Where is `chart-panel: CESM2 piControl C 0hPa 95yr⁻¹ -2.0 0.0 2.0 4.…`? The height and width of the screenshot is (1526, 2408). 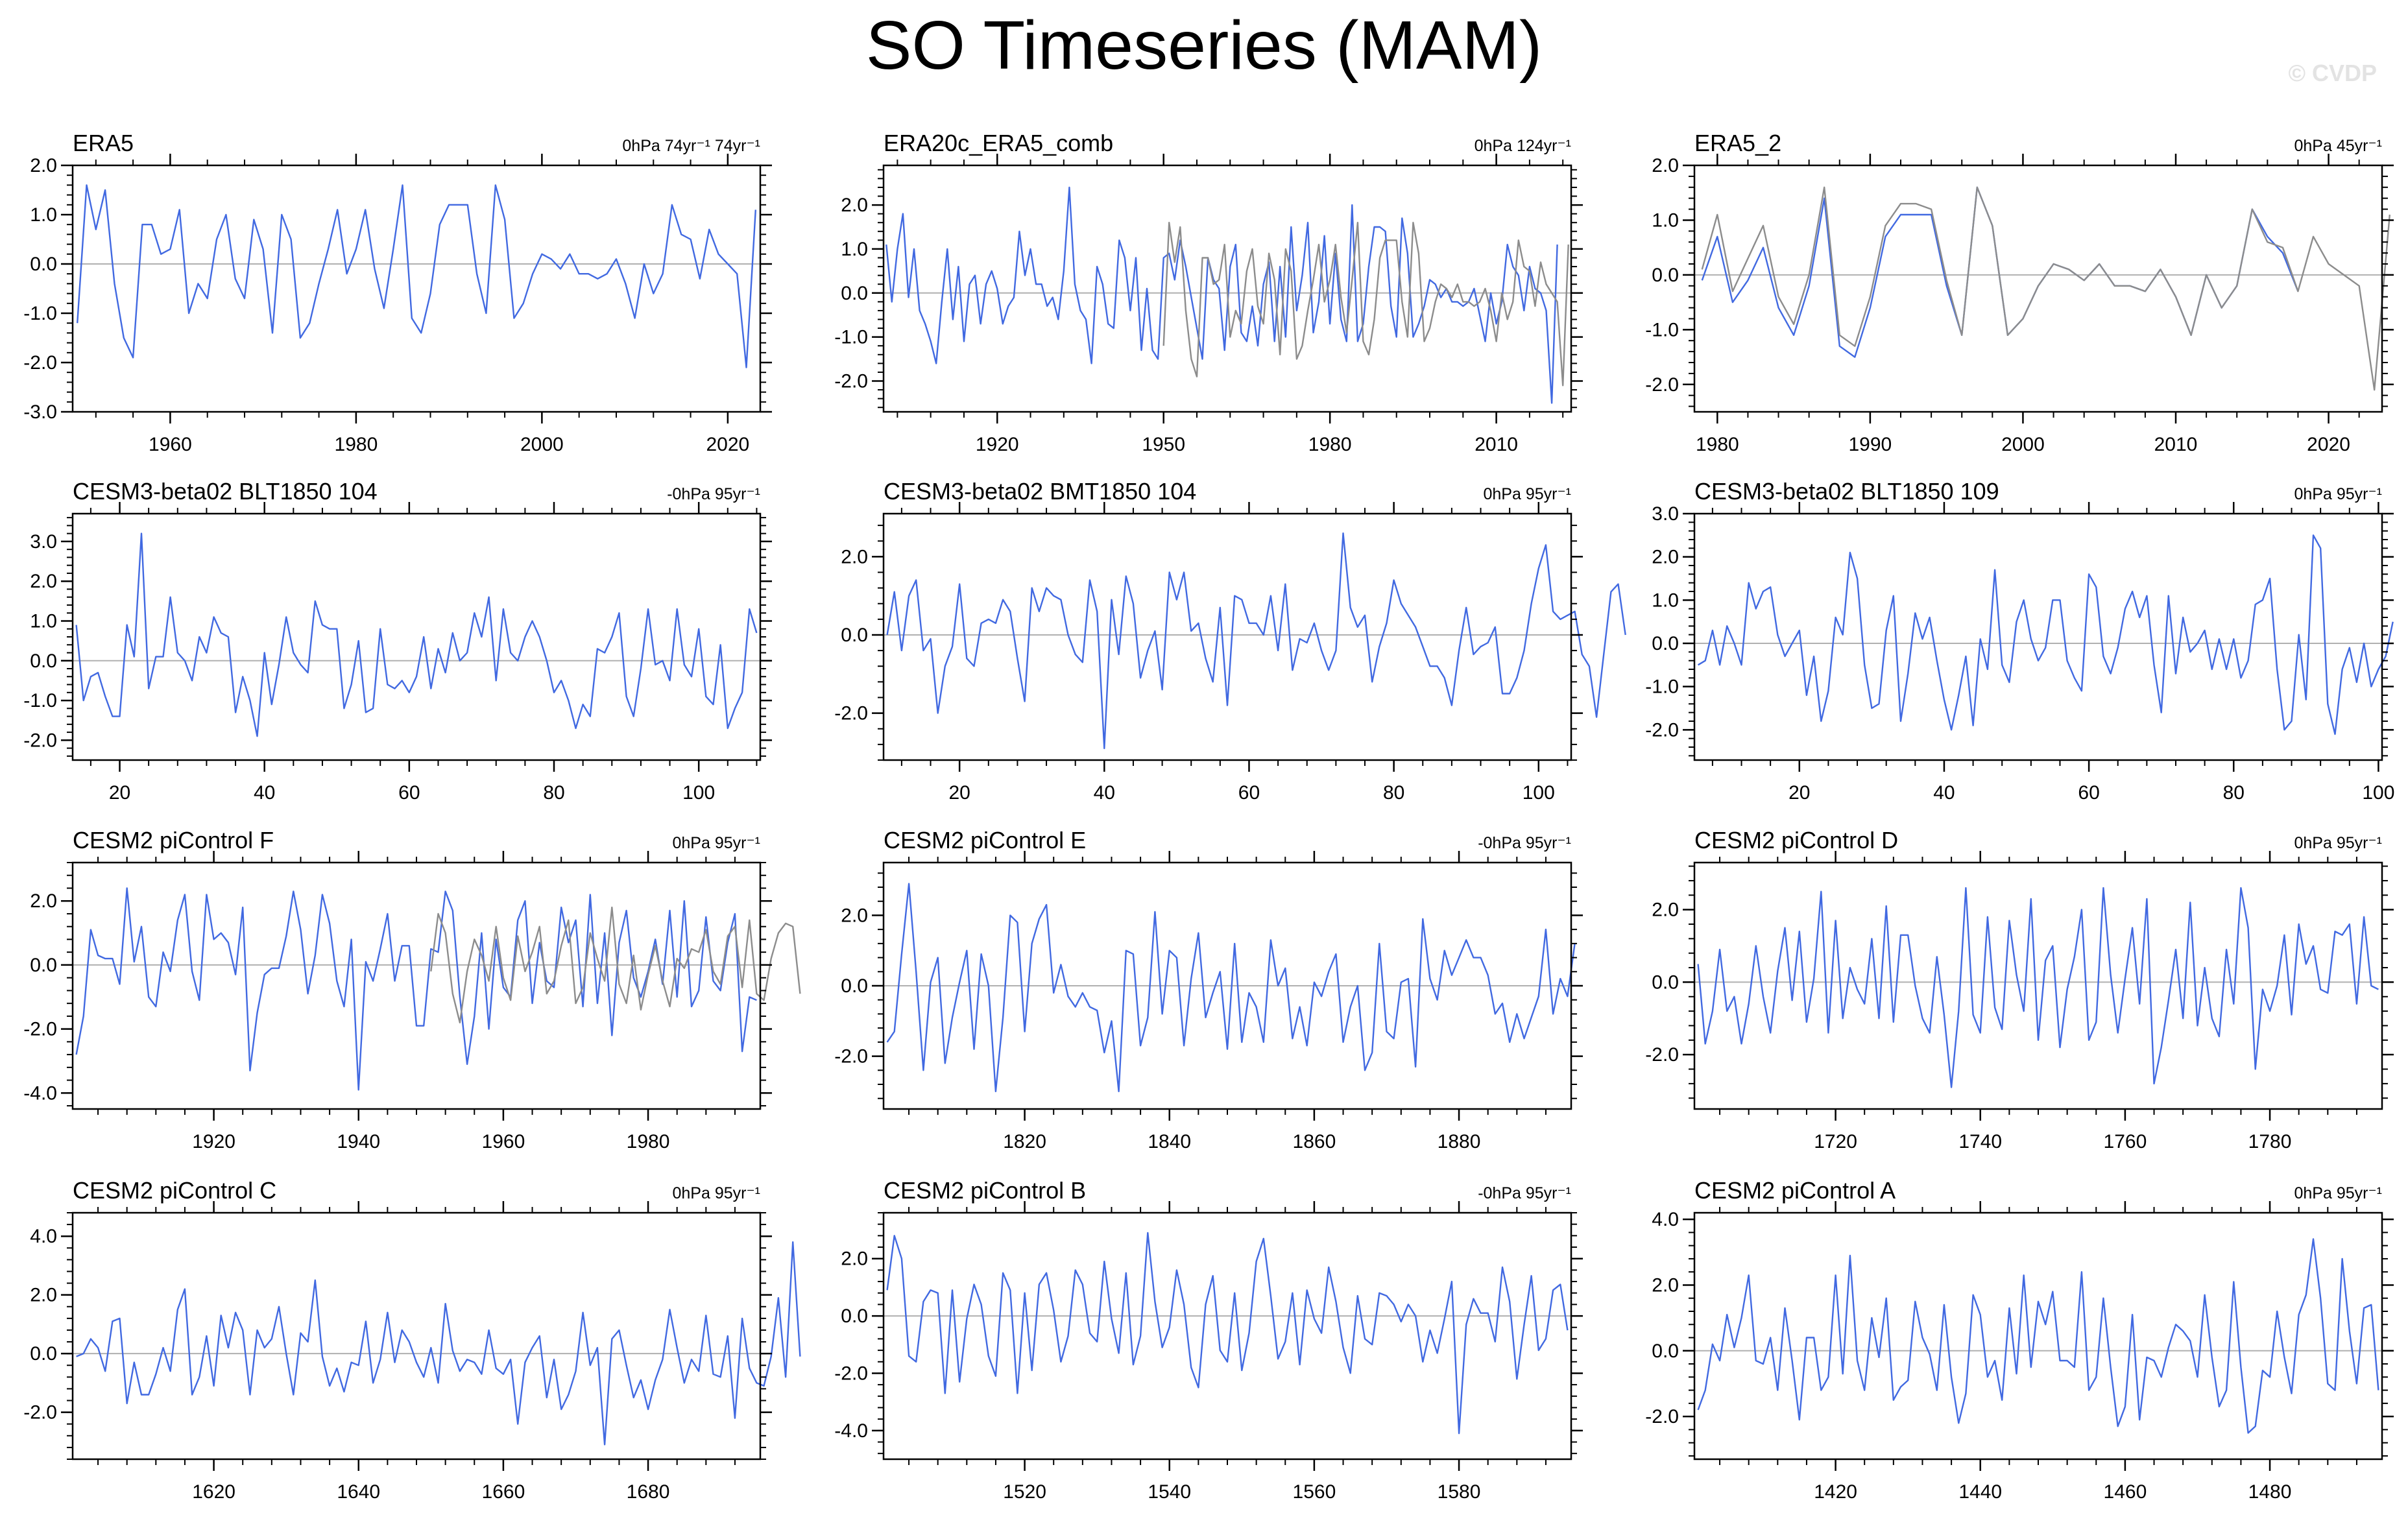 chart-panel: CESM2 piControl C 0hPa 95yr⁻¹ -2.0 0.0 2.0 4.… is located at coordinates (412, 1340).